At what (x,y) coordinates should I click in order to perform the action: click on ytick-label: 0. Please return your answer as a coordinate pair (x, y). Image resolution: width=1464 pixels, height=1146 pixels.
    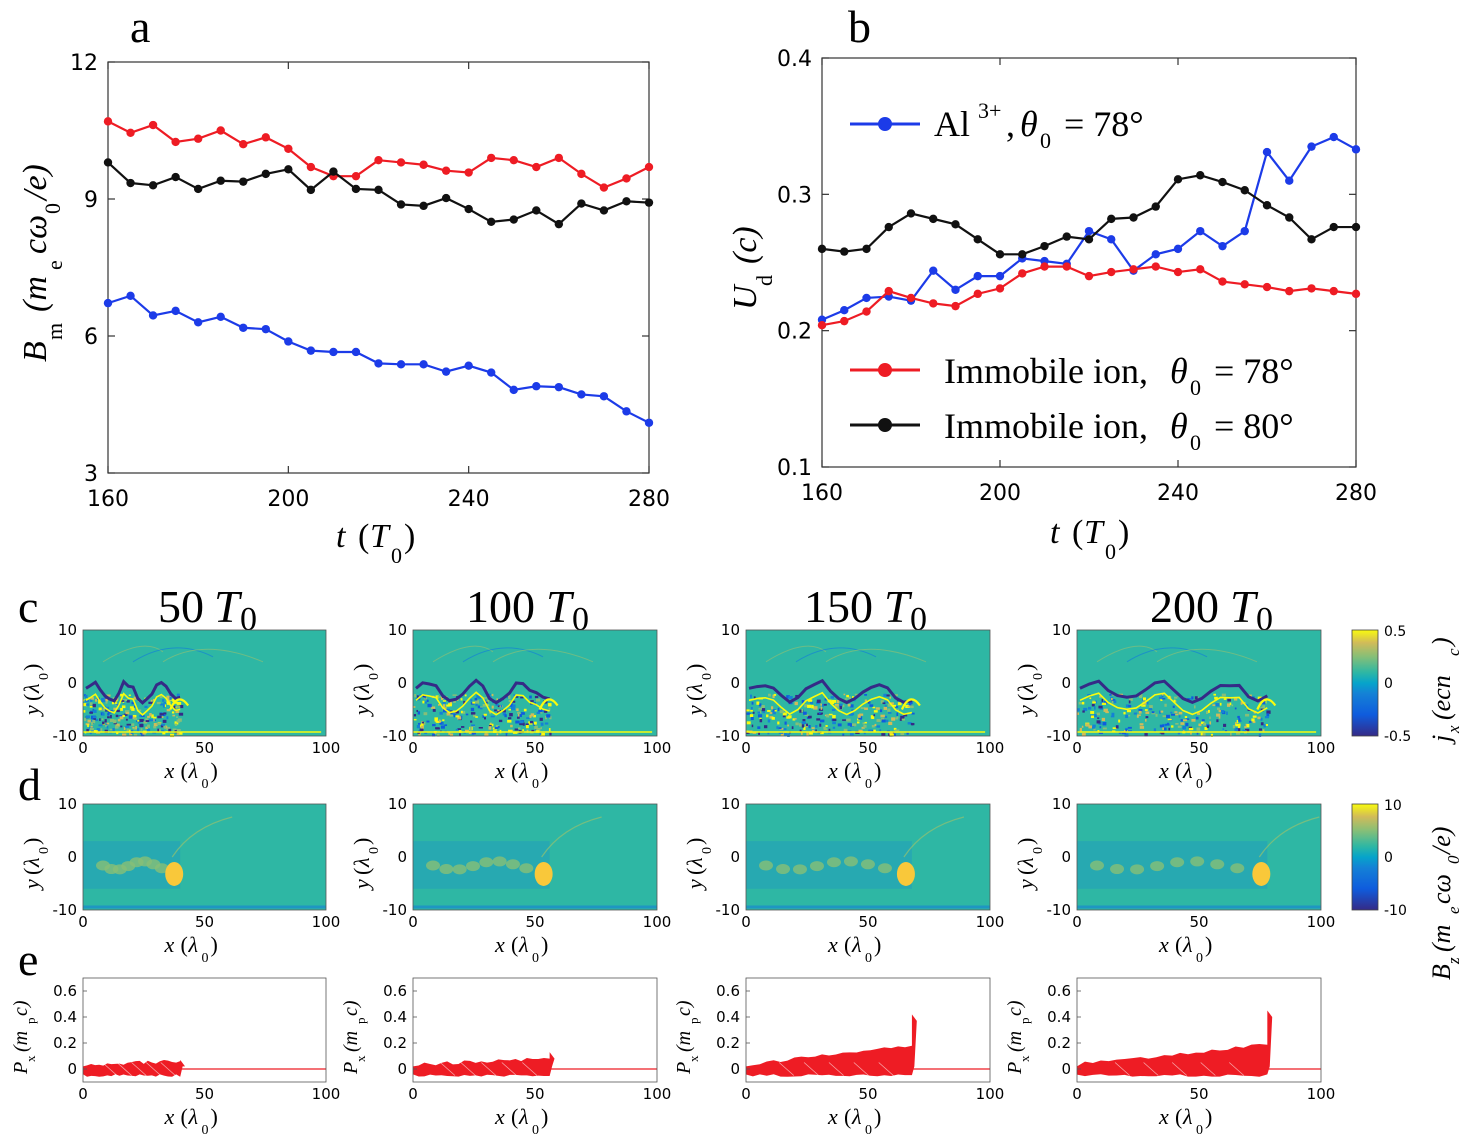
    Looking at the image, I should click on (1066, 683).